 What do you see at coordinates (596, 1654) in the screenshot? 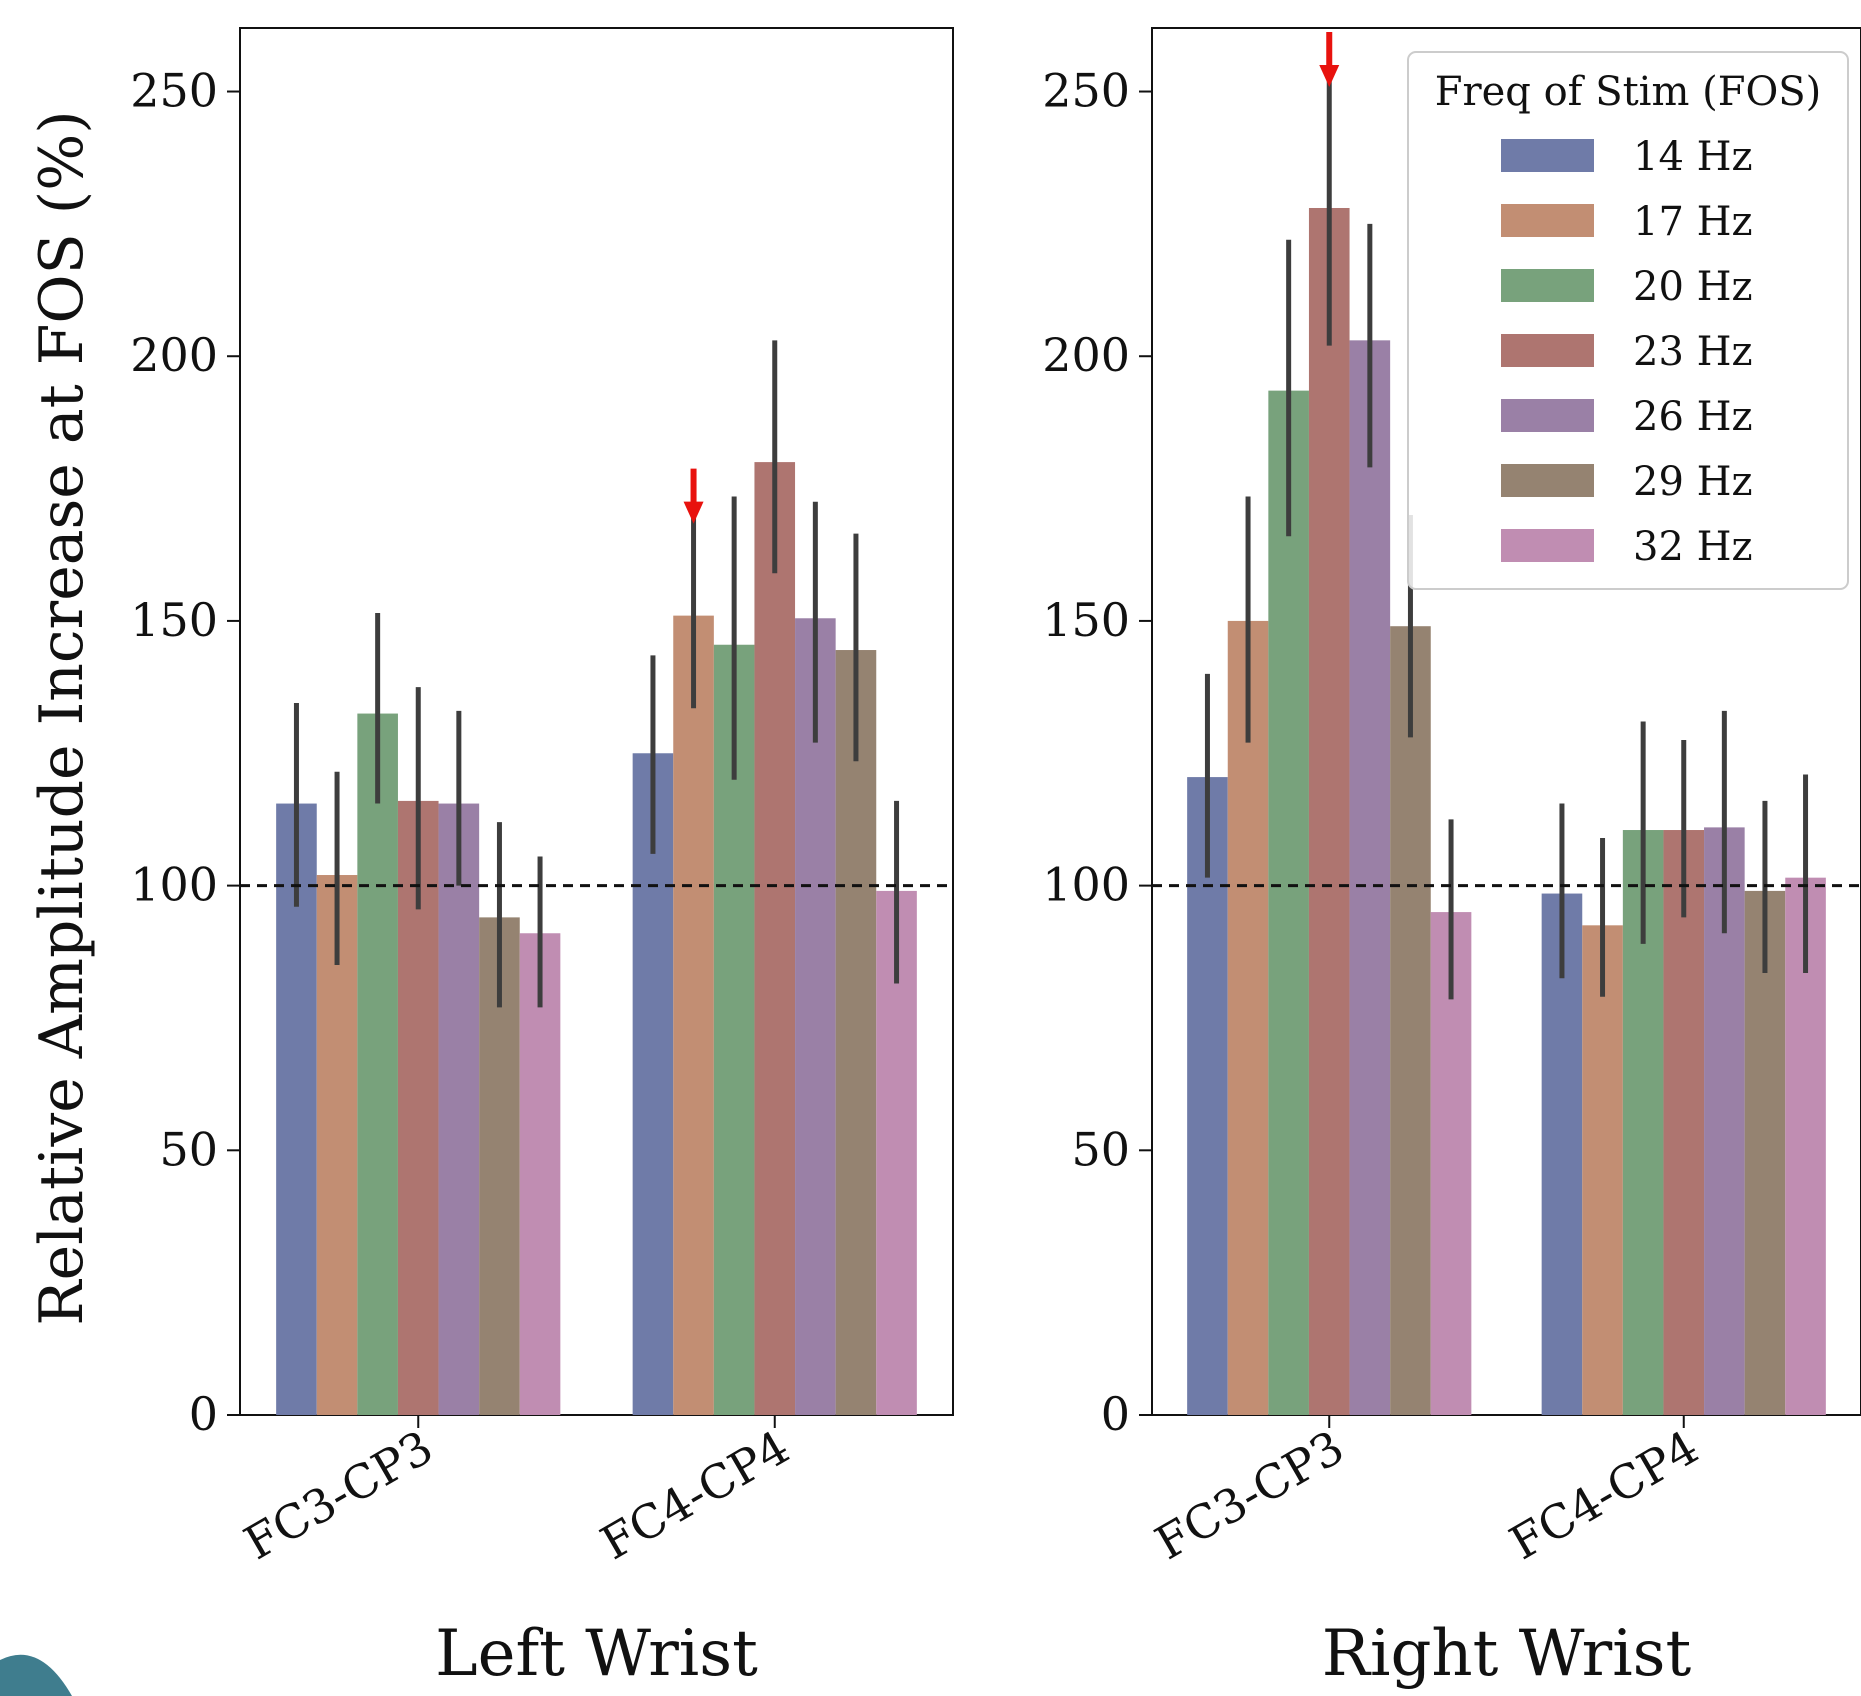
I see `x-axis-label: Left Wrist` at bounding box center [596, 1654].